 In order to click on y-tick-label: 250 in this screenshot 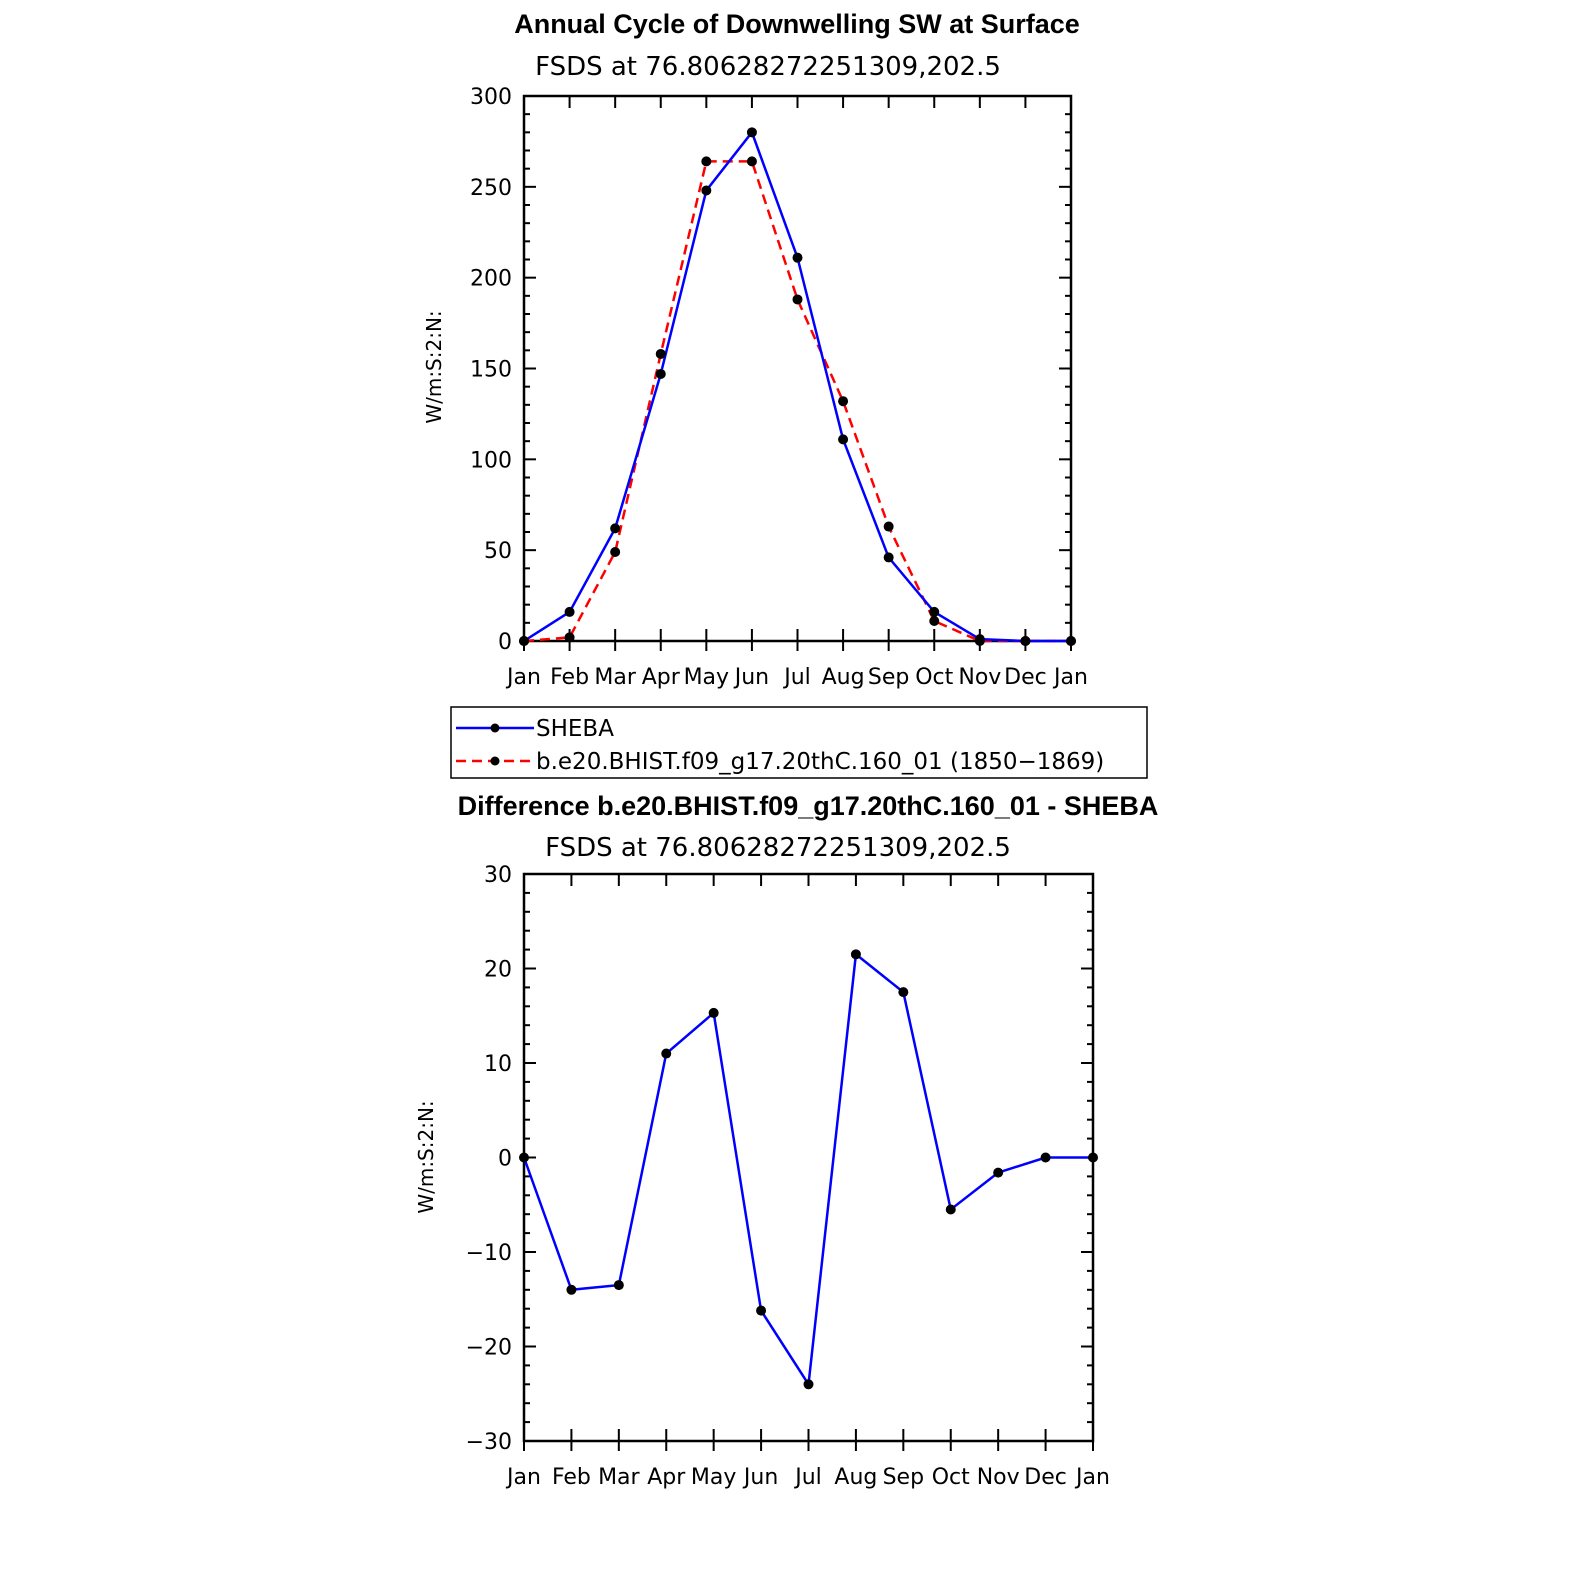, I will do `click(491, 188)`.